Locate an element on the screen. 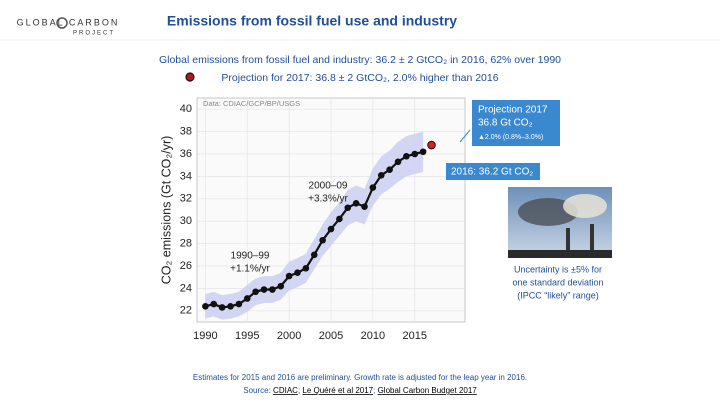  annotation: +1.1%/yr is located at coordinates (250, 269).